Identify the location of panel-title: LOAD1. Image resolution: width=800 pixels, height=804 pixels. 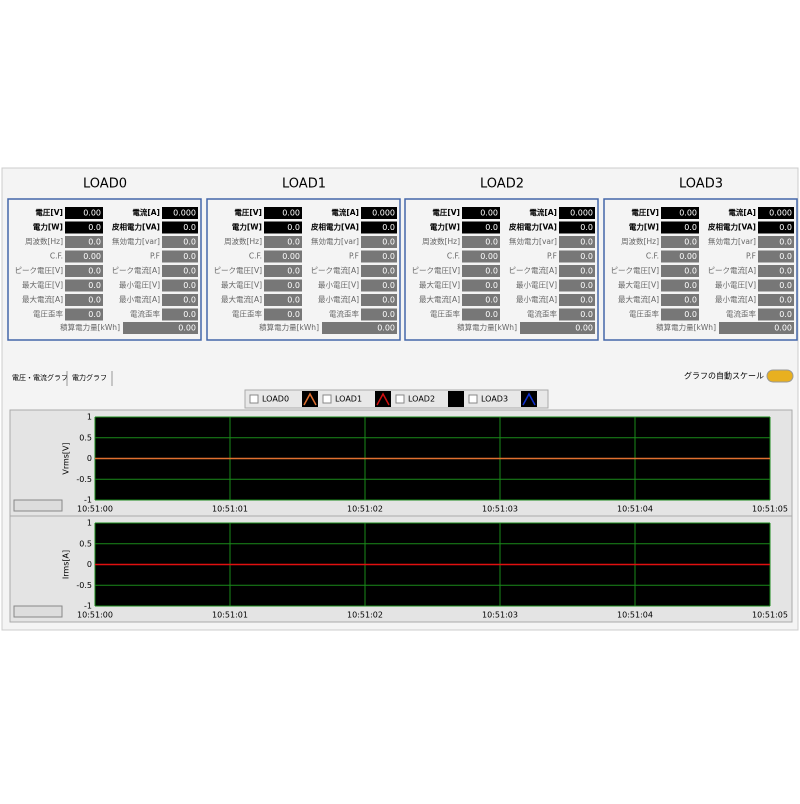
(304, 184).